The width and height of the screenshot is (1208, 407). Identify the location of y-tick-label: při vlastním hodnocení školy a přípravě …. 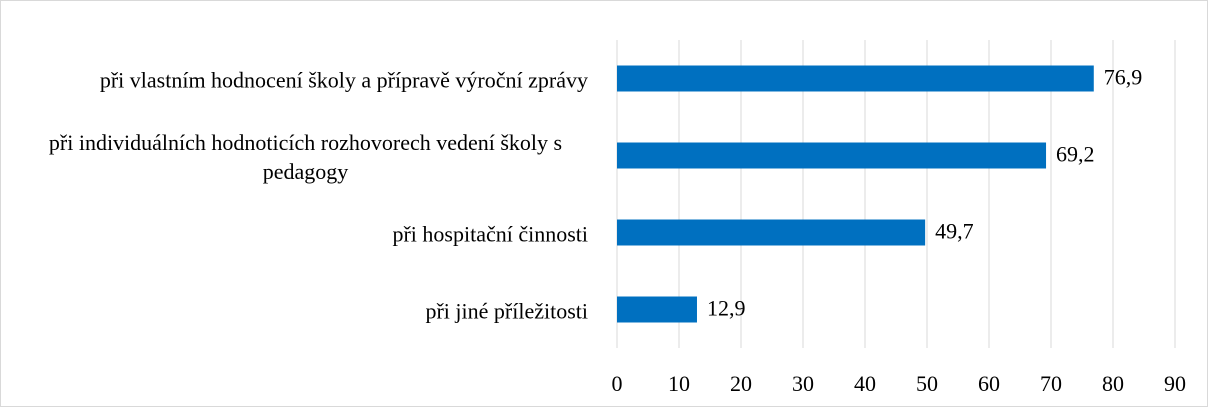
(343, 79).